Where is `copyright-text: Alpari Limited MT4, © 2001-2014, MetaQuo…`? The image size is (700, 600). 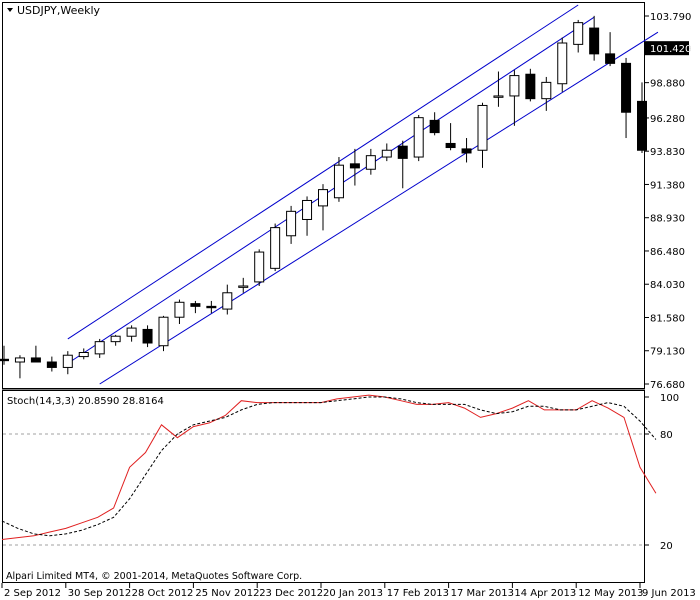
copyright-text: Alpari Limited MT4, © 2001-2014, MetaQuo… is located at coordinates (154, 576).